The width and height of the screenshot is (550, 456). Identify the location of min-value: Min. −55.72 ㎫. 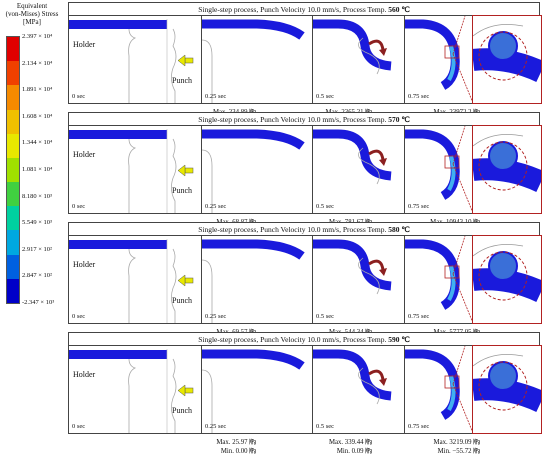
(458, 451).